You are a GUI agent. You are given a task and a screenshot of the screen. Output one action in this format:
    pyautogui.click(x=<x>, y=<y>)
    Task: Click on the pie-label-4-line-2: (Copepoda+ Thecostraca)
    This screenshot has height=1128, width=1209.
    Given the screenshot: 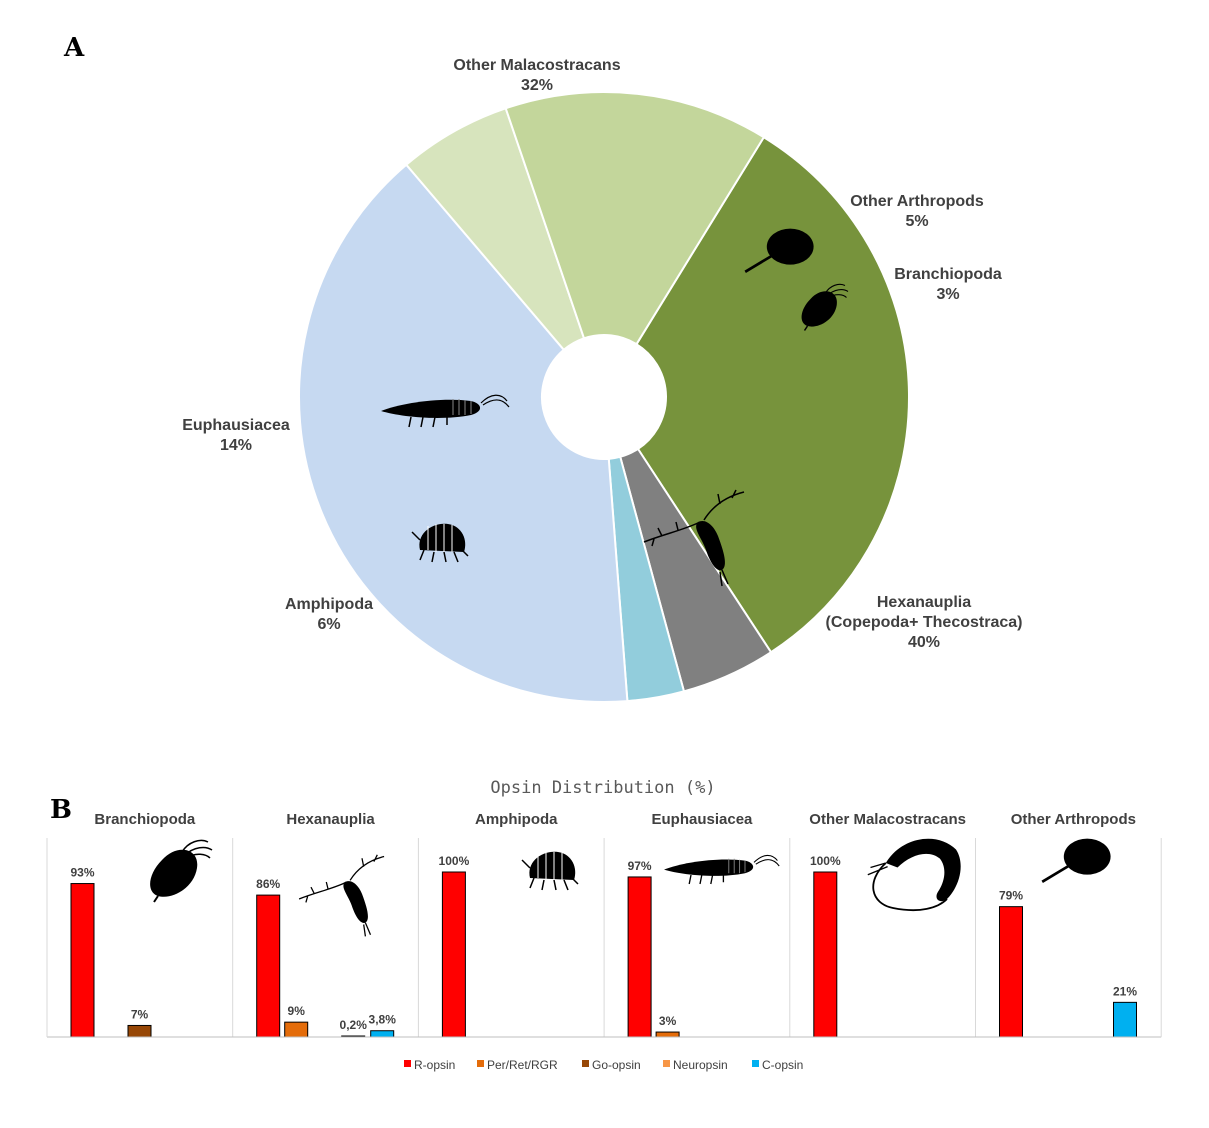 What is the action you would take?
    pyautogui.click(x=924, y=622)
    